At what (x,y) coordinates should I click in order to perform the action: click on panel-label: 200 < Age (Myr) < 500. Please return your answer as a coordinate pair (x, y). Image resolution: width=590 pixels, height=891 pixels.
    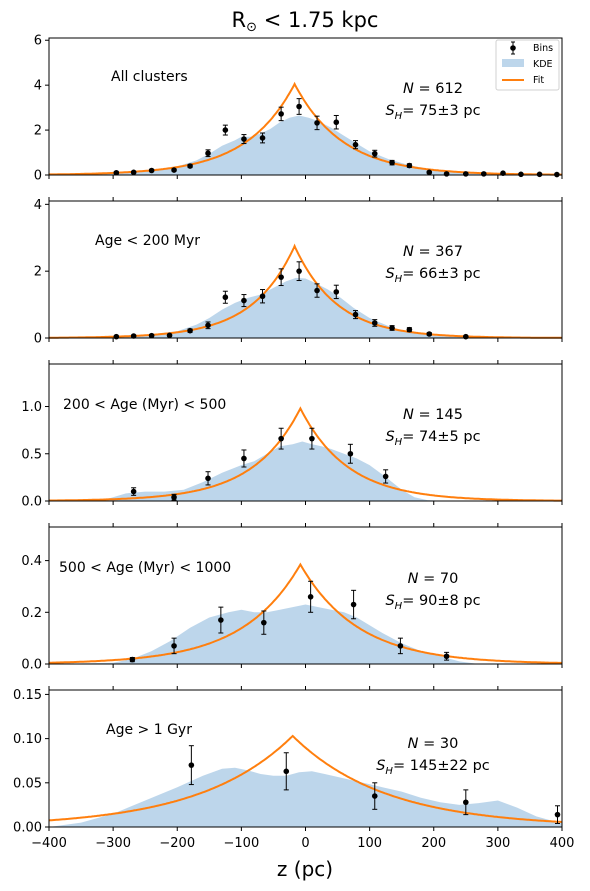
    Looking at the image, I should click on (144, 405).